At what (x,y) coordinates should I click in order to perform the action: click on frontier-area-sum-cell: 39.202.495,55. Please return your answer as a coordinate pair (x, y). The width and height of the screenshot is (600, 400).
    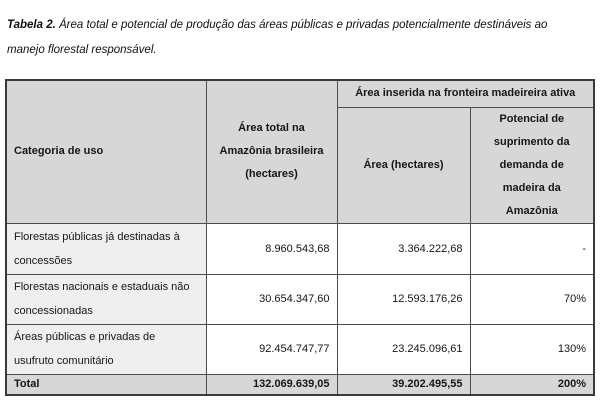
    Looking at the image, I should click on (403, 384).